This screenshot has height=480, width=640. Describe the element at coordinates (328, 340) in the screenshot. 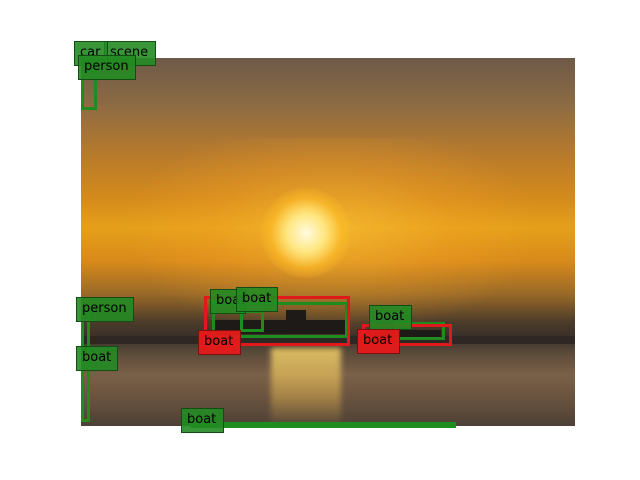

I see `horizon-line` at that location.